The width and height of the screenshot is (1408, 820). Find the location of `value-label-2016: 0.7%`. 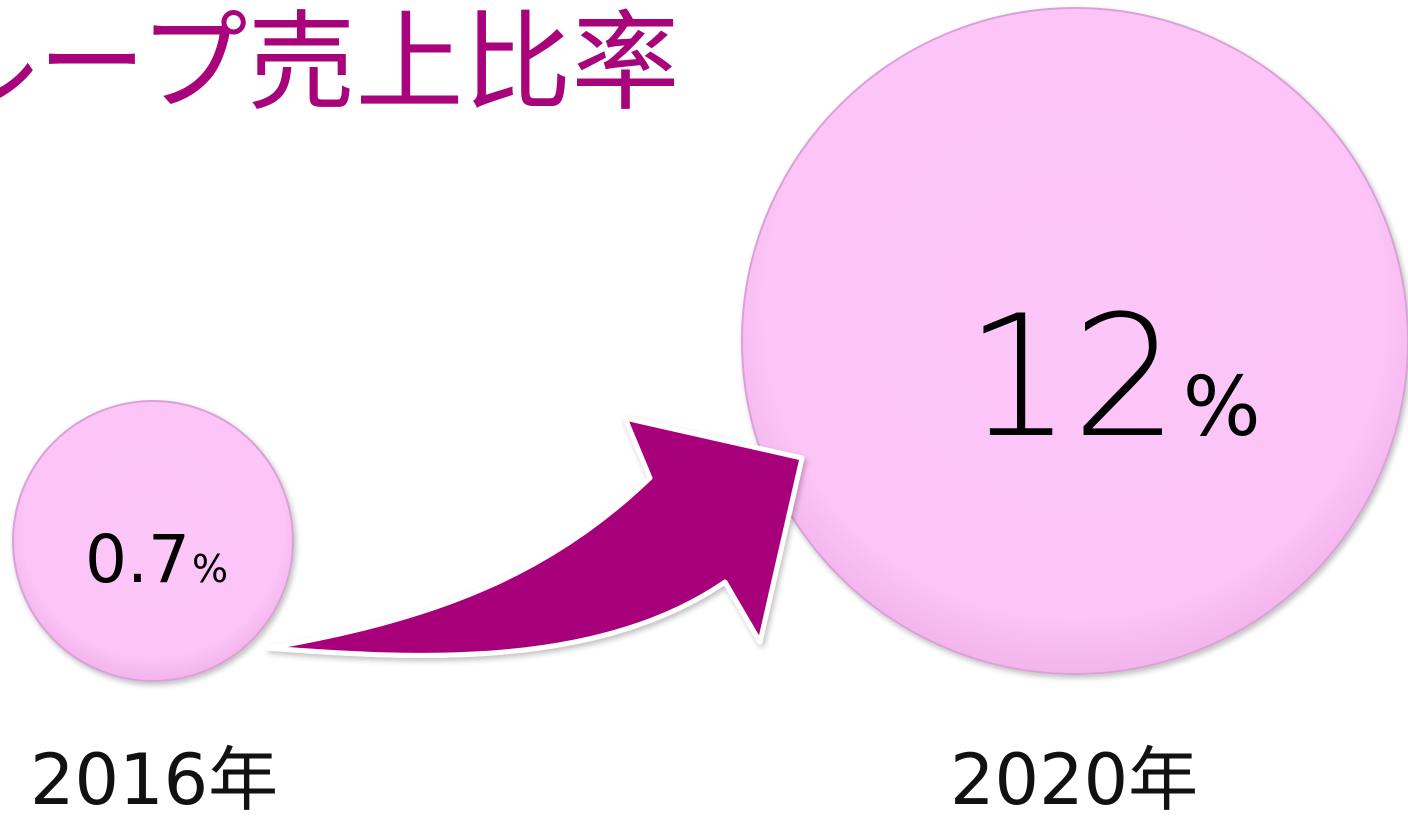

value-label-2016: 0.7% is located at coordinates (156, 564).